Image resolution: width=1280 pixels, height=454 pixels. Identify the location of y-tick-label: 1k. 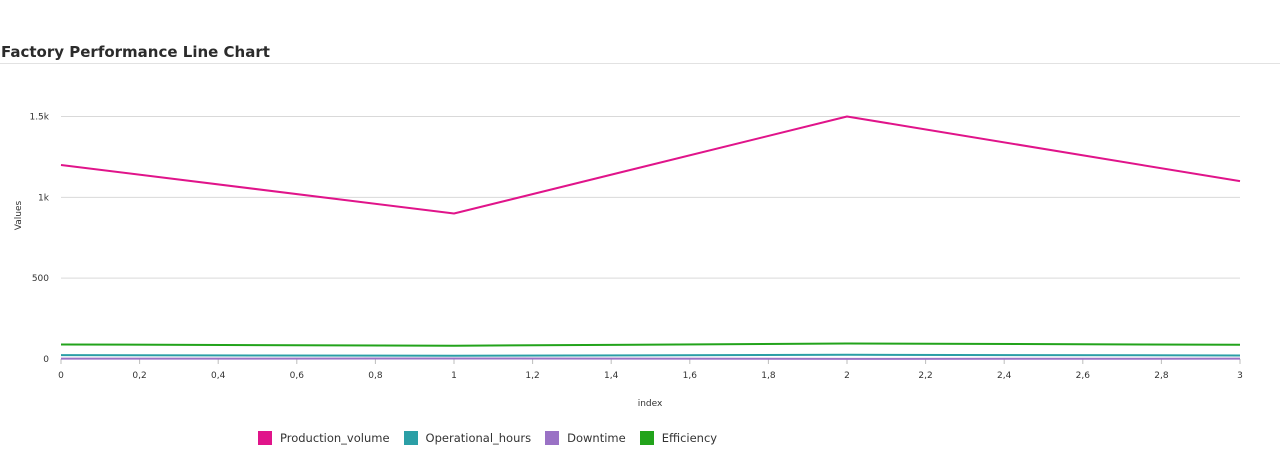
(44, 198).